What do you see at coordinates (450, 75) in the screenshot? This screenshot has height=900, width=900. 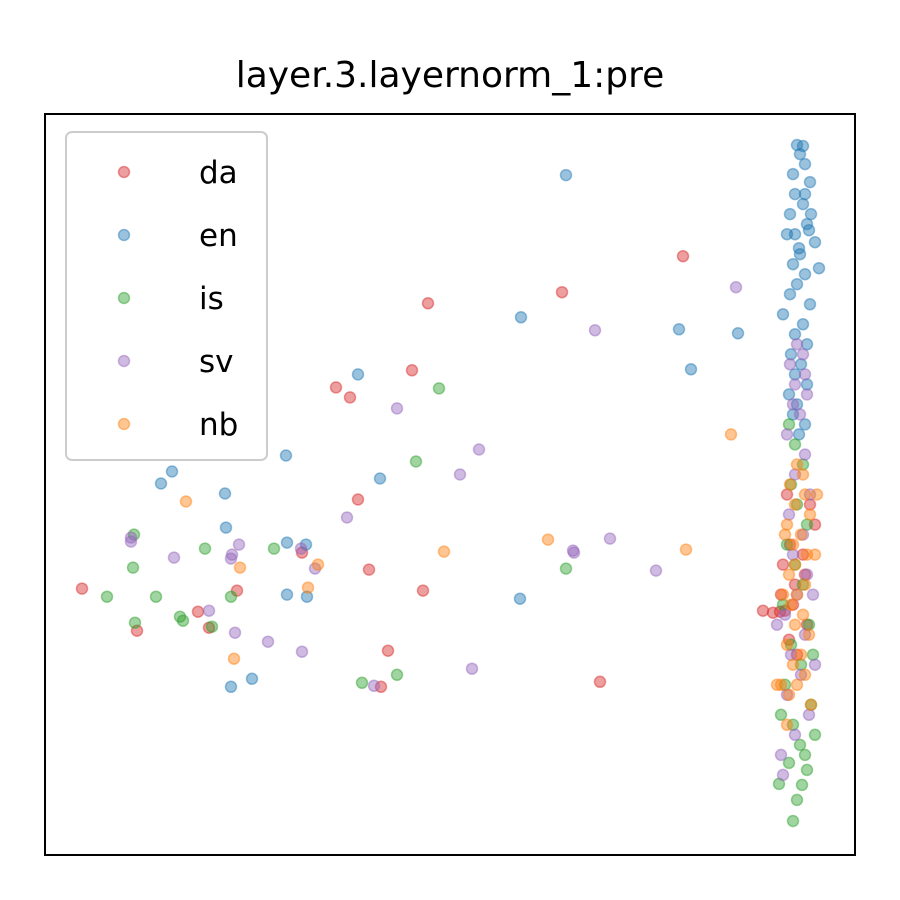 I see `chart-title: layer.3.layernorm_1:pre` at bounding box center [450, 75].